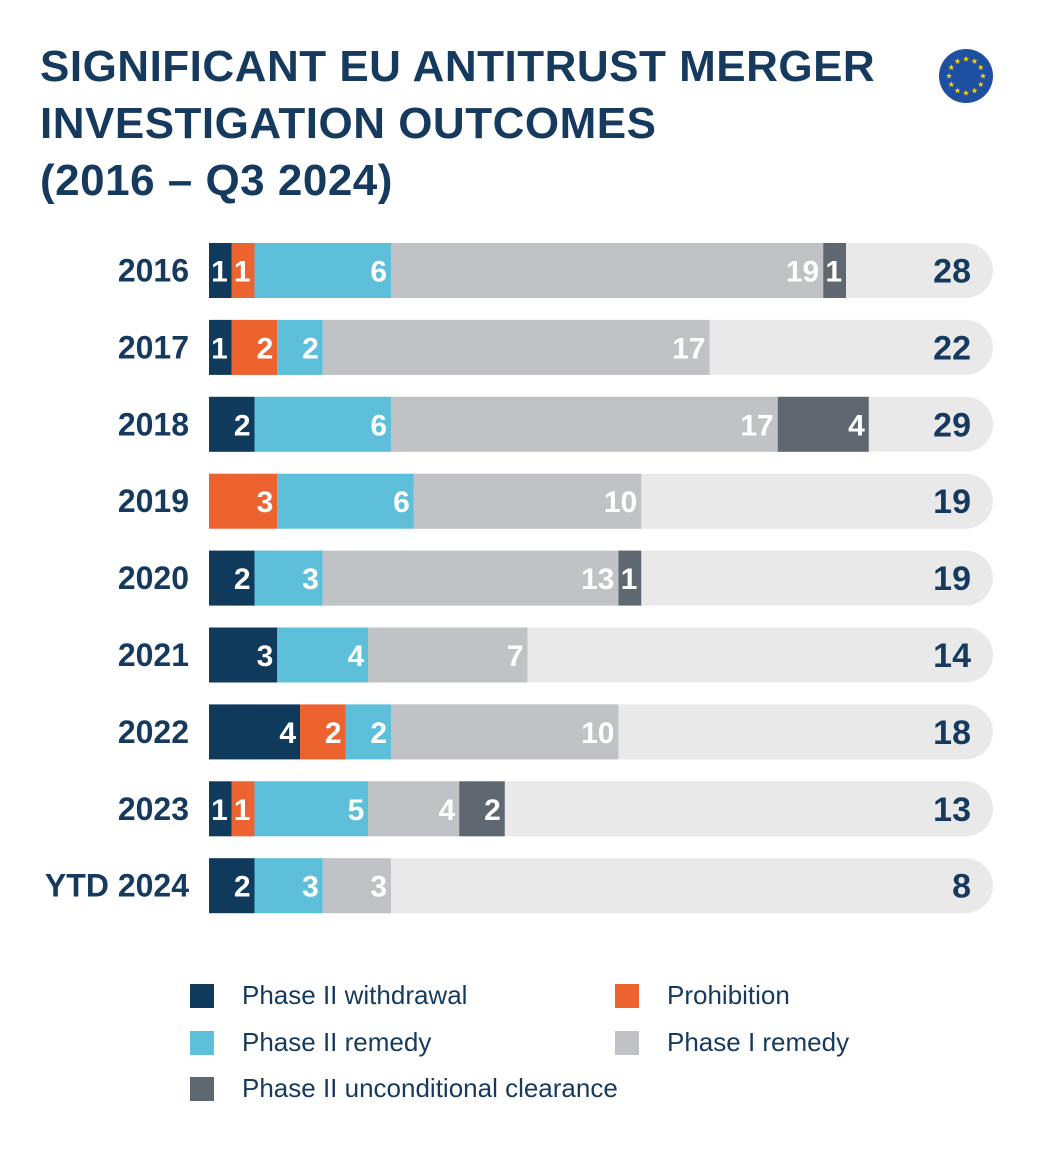 The image size is (1053, 1150). I want to click on bar-row-2023: 2023 1 1 5 4 2 13, so click(555, 809).